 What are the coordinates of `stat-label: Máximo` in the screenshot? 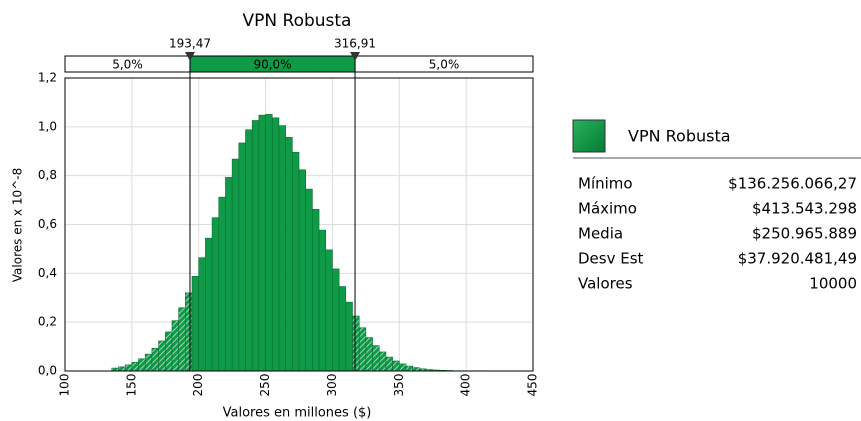 It's located at (607, 209).